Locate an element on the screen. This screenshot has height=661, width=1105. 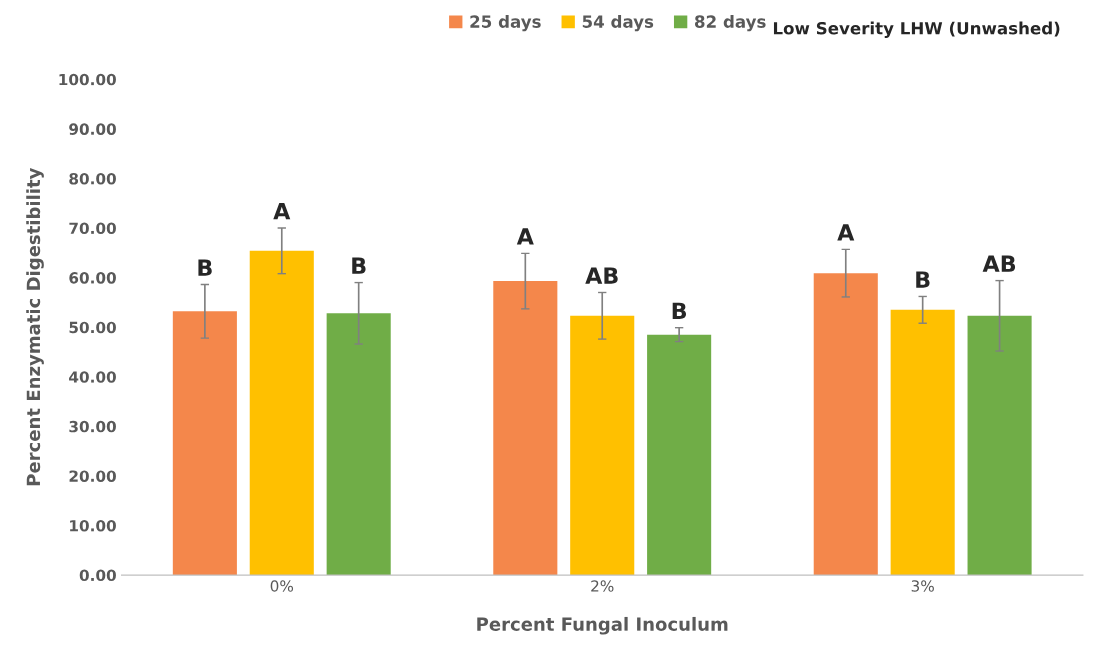
y-tick-label: 70.00 is located at coordinates (92, 228).